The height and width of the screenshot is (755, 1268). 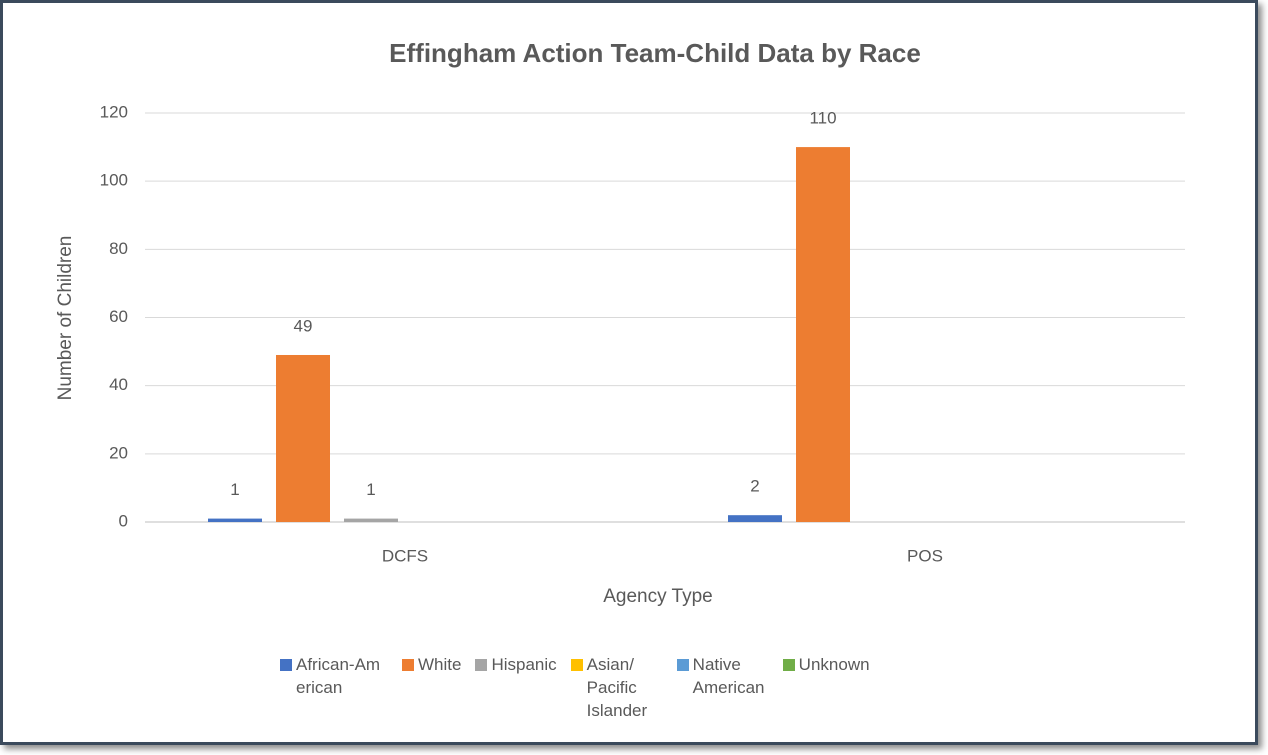 I want to click on legend-item: Native American, so click(x=722, y=687).